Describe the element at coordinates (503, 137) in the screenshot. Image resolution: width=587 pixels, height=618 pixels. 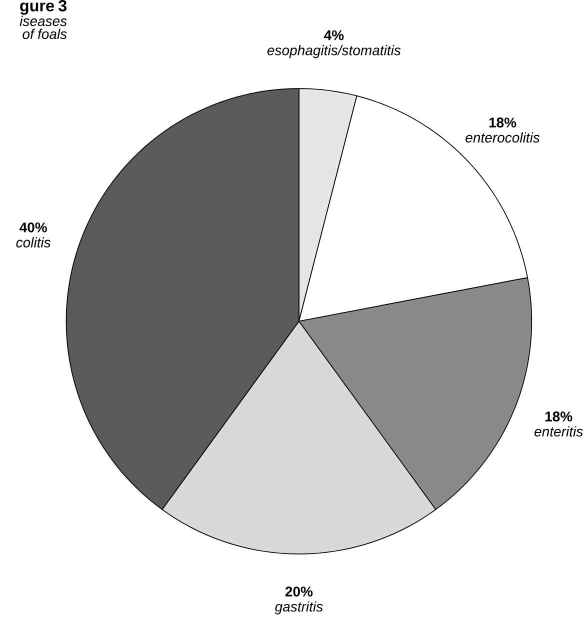
I see `slice-label: enterocolitis` at that location.